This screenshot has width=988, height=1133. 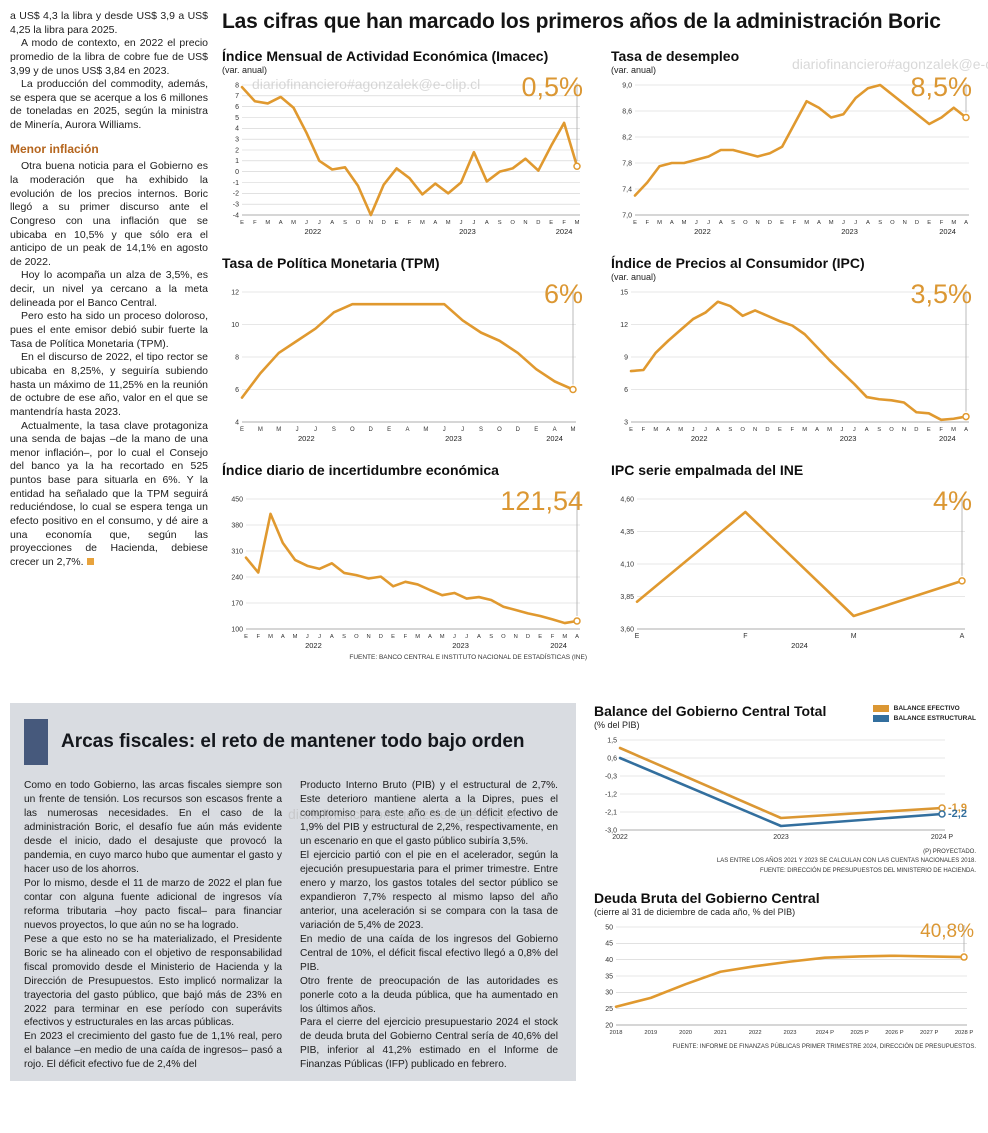 I want to click on svg-text: 3, so click(x=626, y=422).